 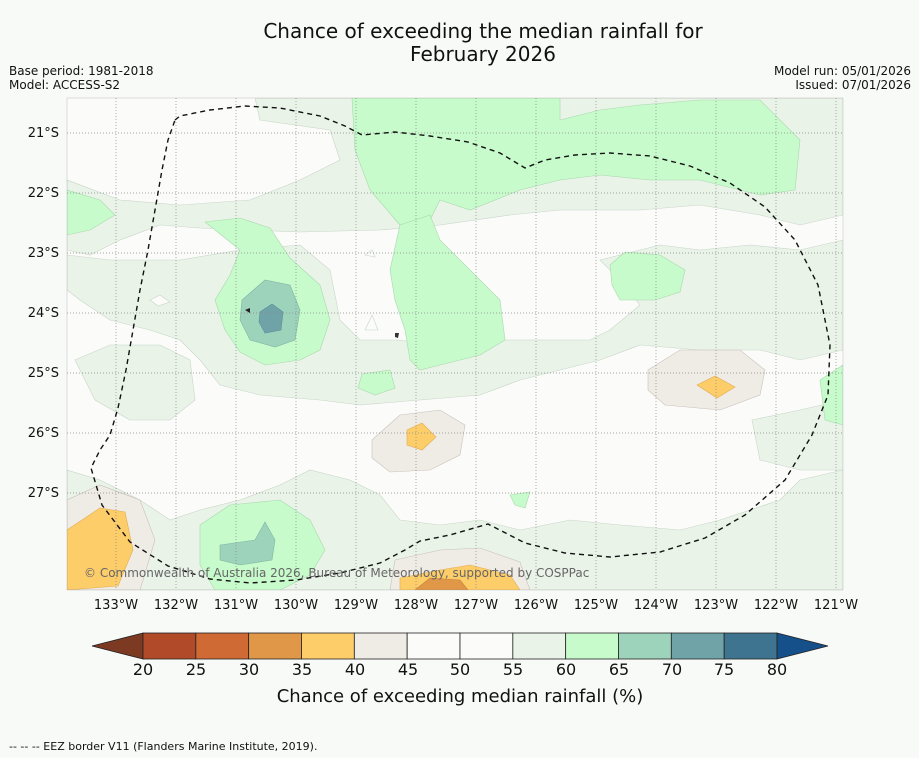 I want to click on title-line-2: February 2026, so click(x=483, y=54).